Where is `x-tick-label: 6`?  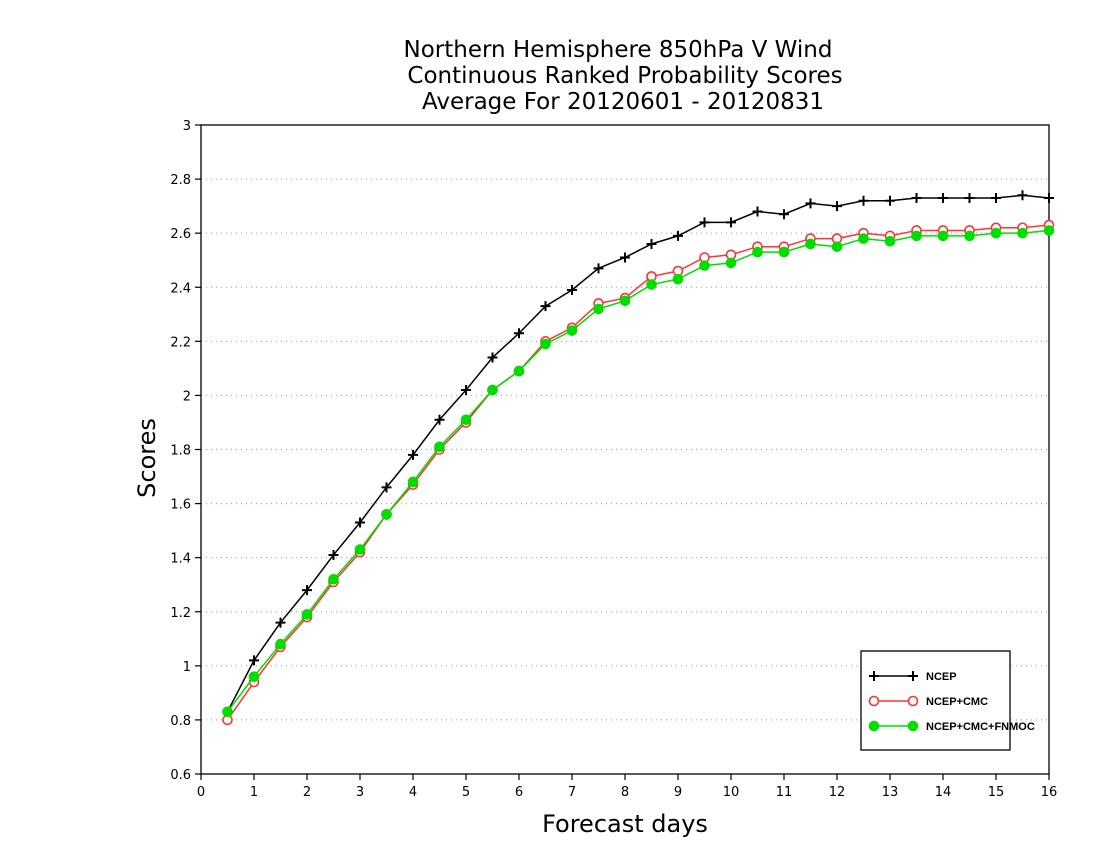 x-tick-label: 6 is located at coordinates (519, 792).